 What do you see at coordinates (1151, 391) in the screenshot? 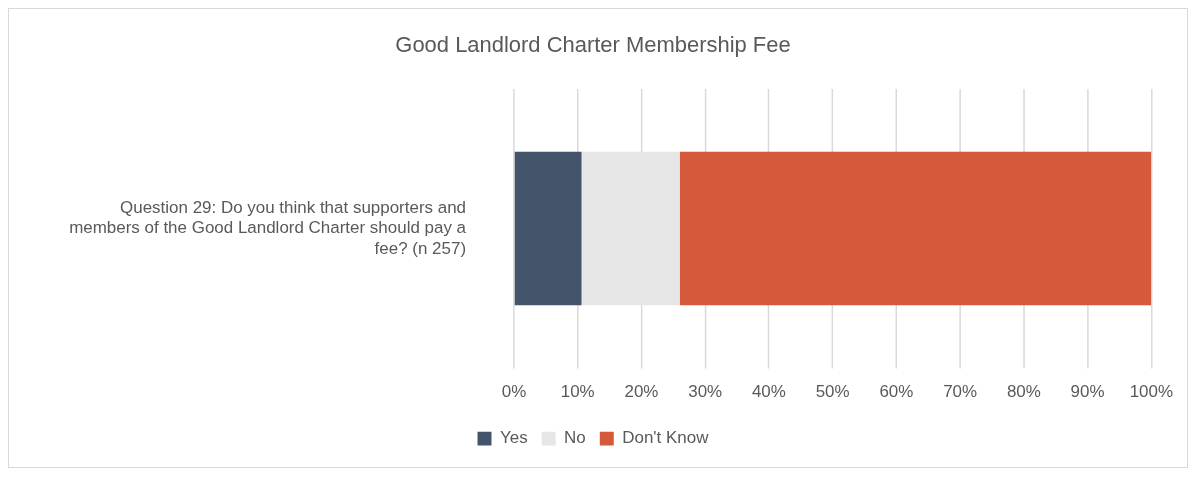
I see `x-tick-label: 100%` at bounding box center [1151, 391].